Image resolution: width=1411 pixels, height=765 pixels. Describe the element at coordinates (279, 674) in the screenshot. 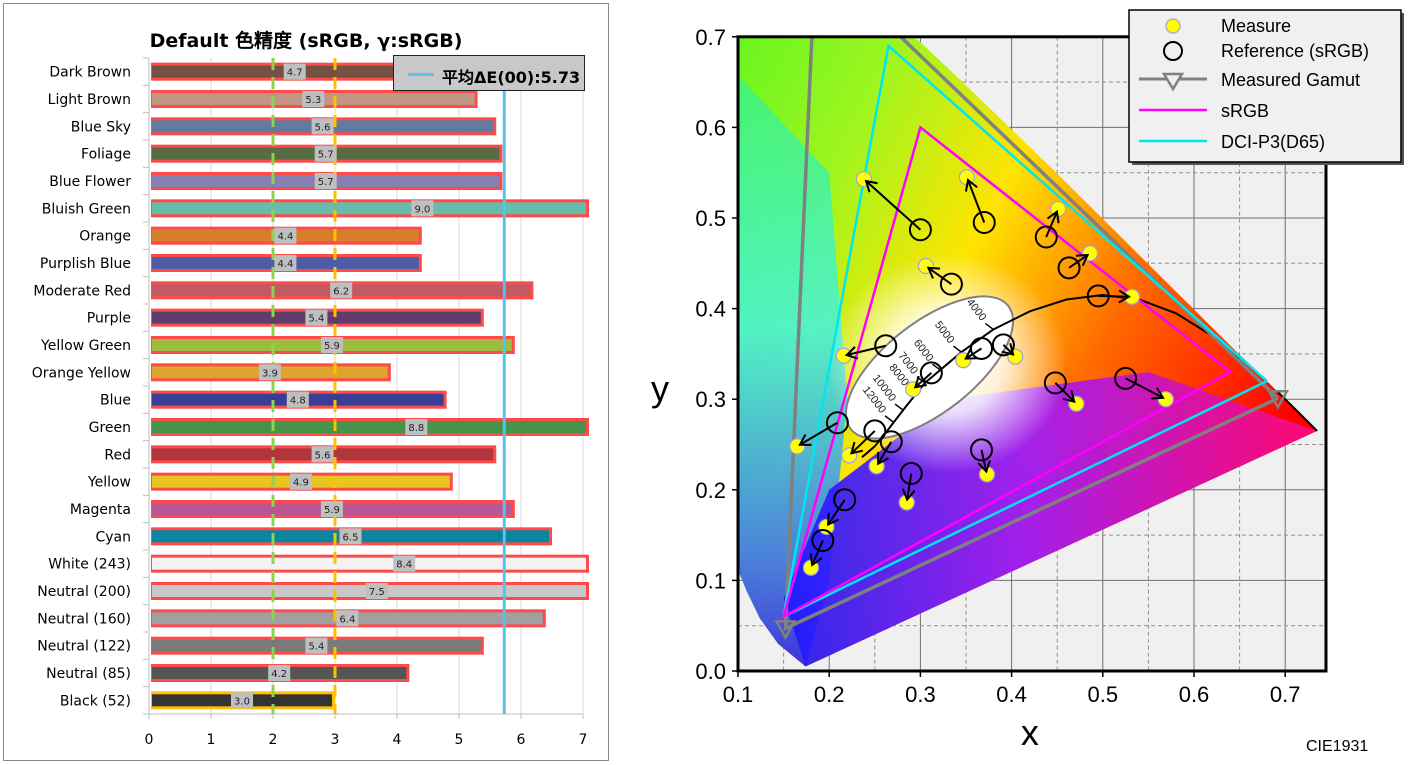

I see `bar-value-label: 4.2` at that location.